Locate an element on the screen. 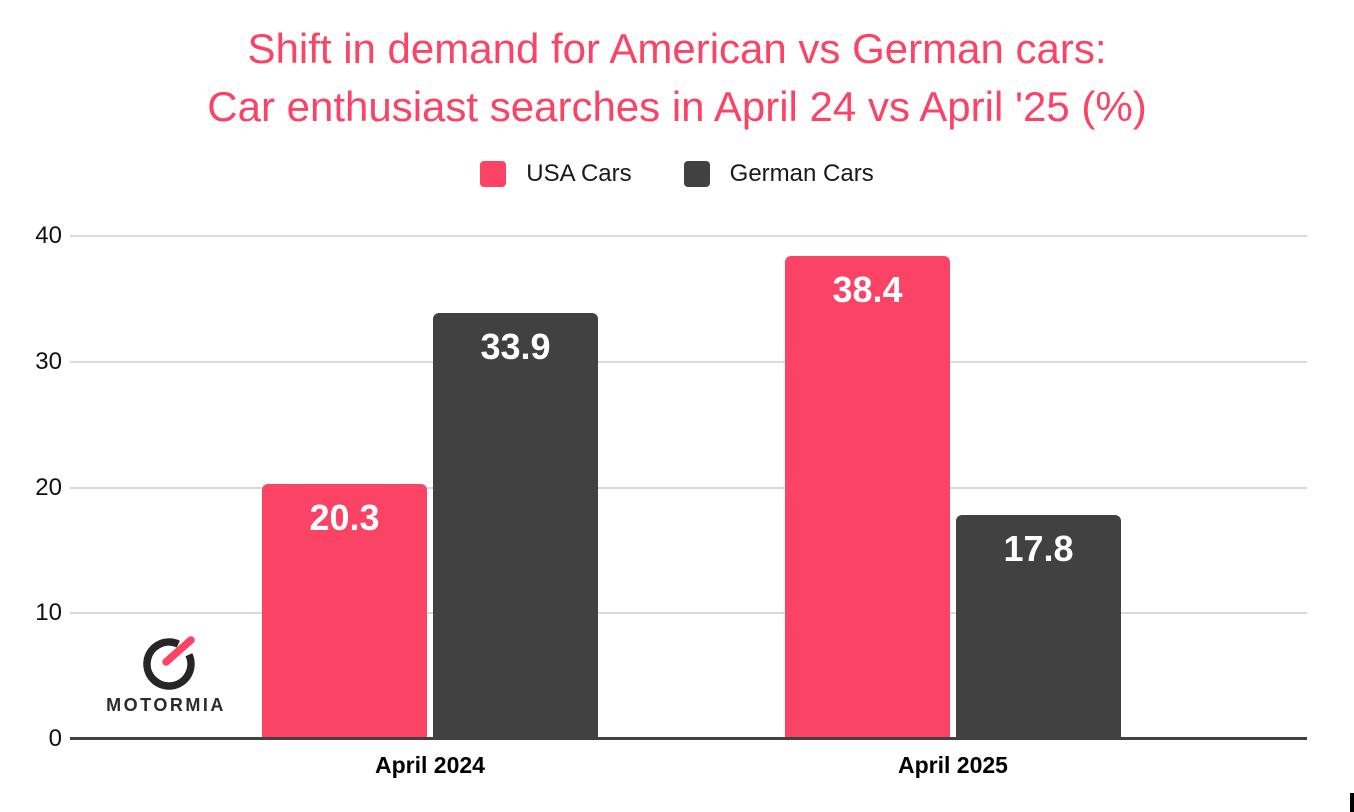  motormia-wordmark: MOTORMIA is located at coordinates (166, 705).